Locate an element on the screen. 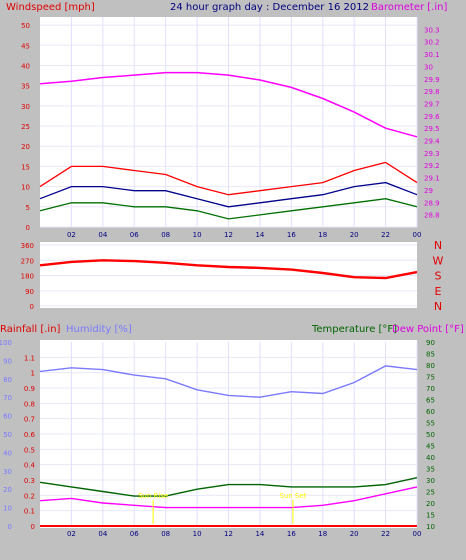 Image resolution: width=466 pixels, height=560 pixels. humidity-tick: 100 is located at coordinates (6, 343).